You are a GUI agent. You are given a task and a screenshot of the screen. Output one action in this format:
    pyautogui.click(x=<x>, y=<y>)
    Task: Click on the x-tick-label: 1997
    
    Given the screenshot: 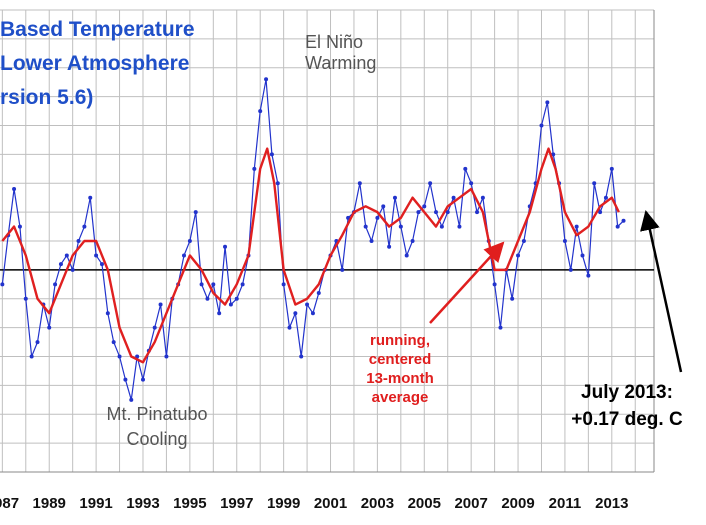 What is the action you would take?
    pyautogui.click(x=236, y=503)
    